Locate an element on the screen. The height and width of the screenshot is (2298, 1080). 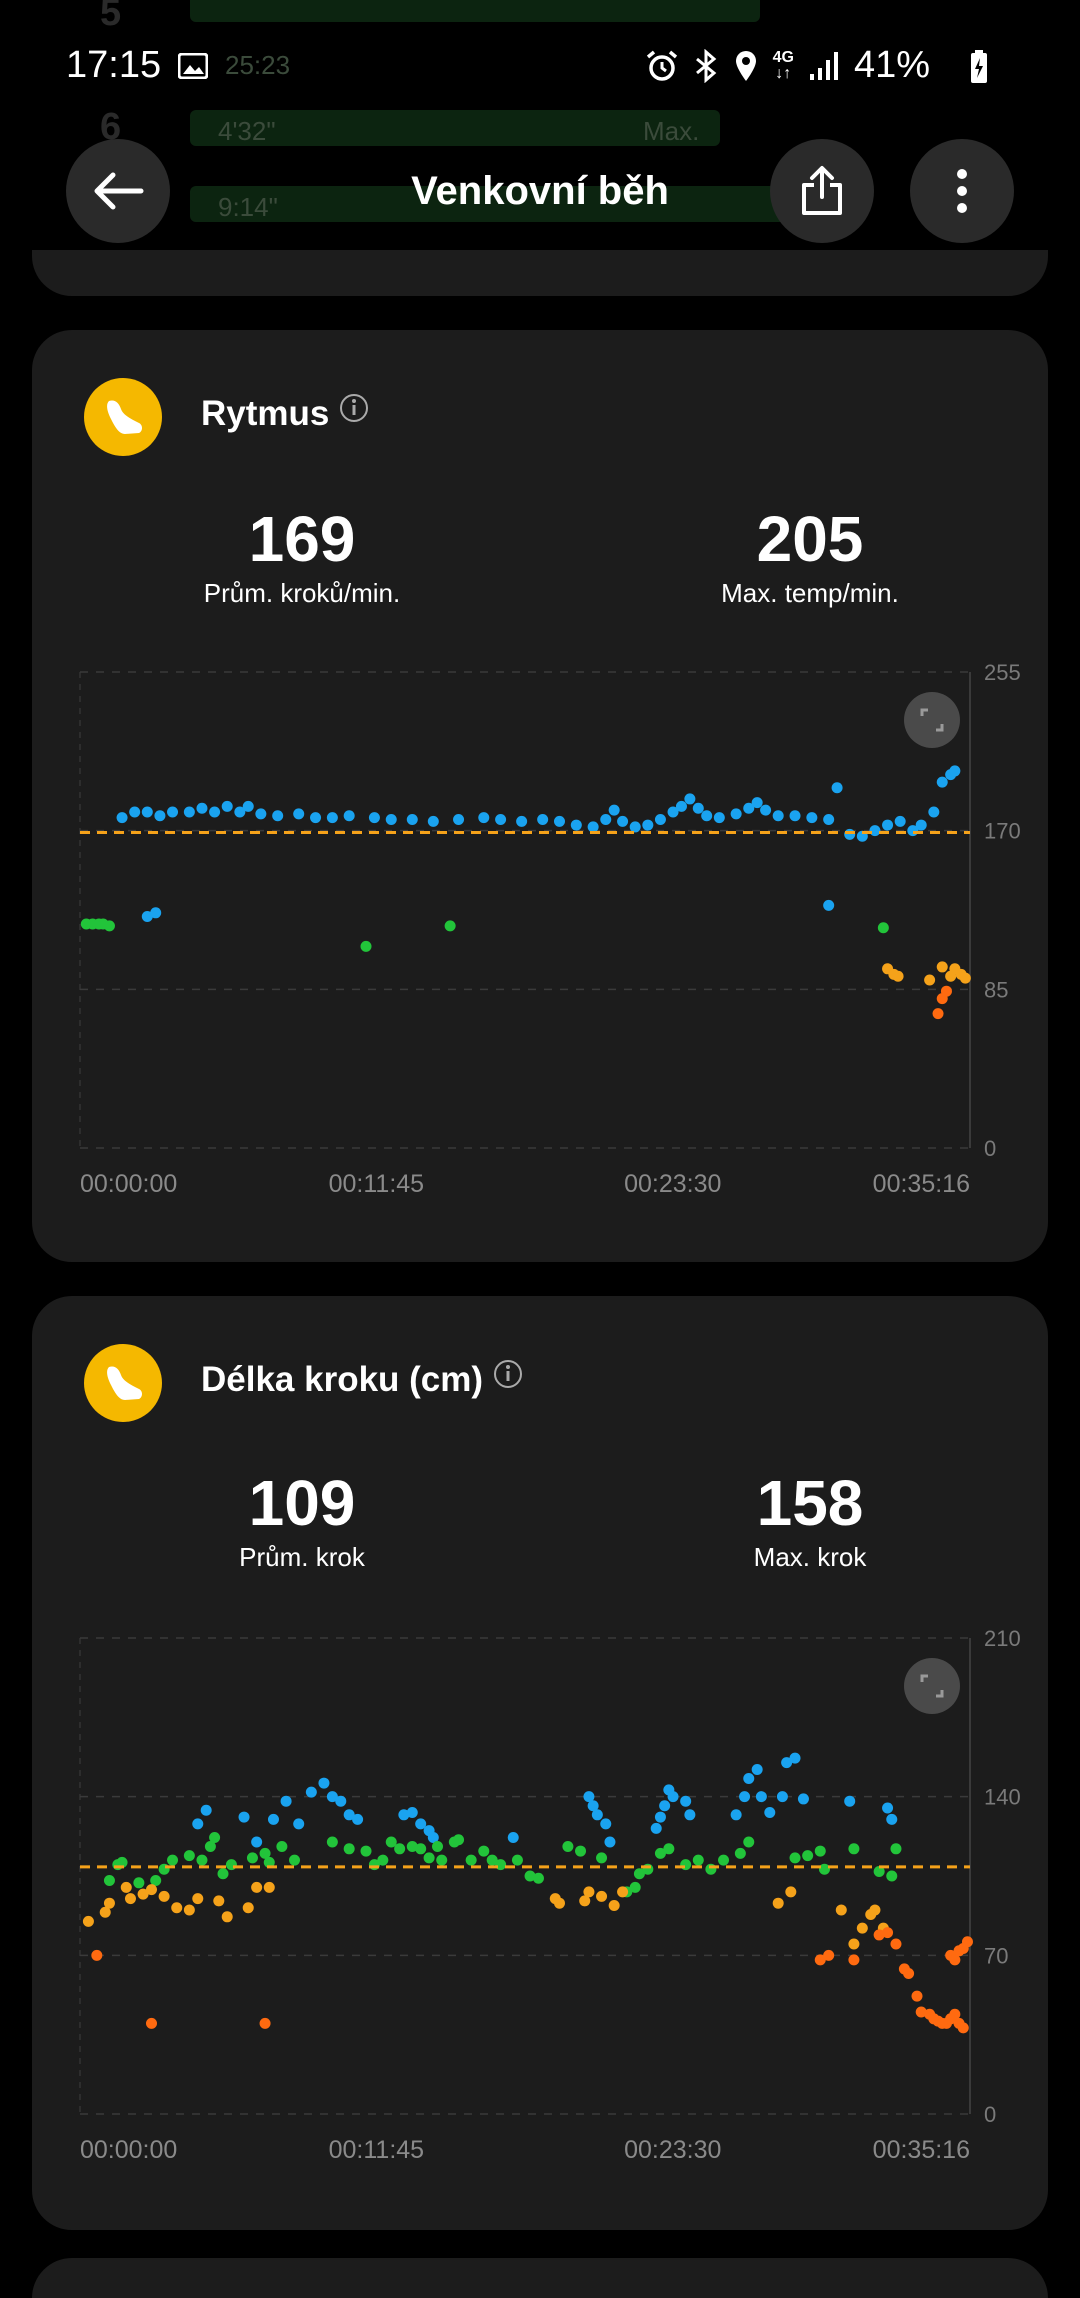
more-options-button is located at coordinates (962, 191).